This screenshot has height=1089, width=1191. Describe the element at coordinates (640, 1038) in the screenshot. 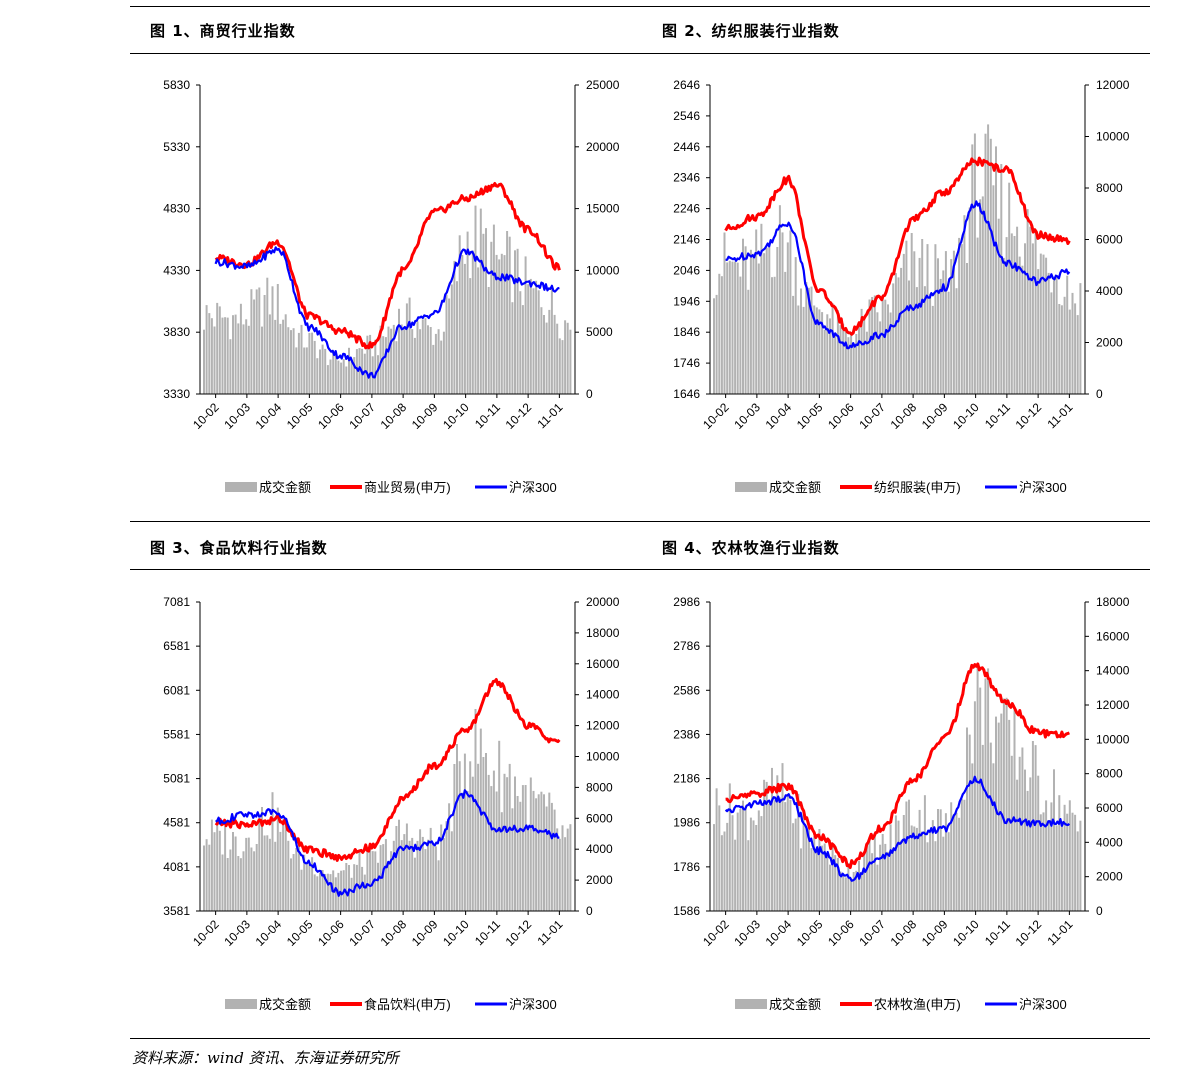

I see `bottom-rule` at that location.